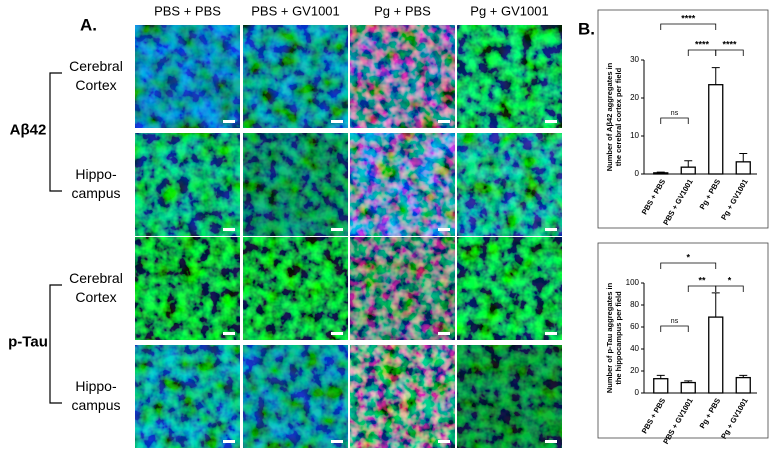 Image resolution: width=771 pixels, height=461 pixels. Describe the element at coordinates (618, 116) in the screenshot. I see `y-axis-label: the cerebral cortex per field` at that location.